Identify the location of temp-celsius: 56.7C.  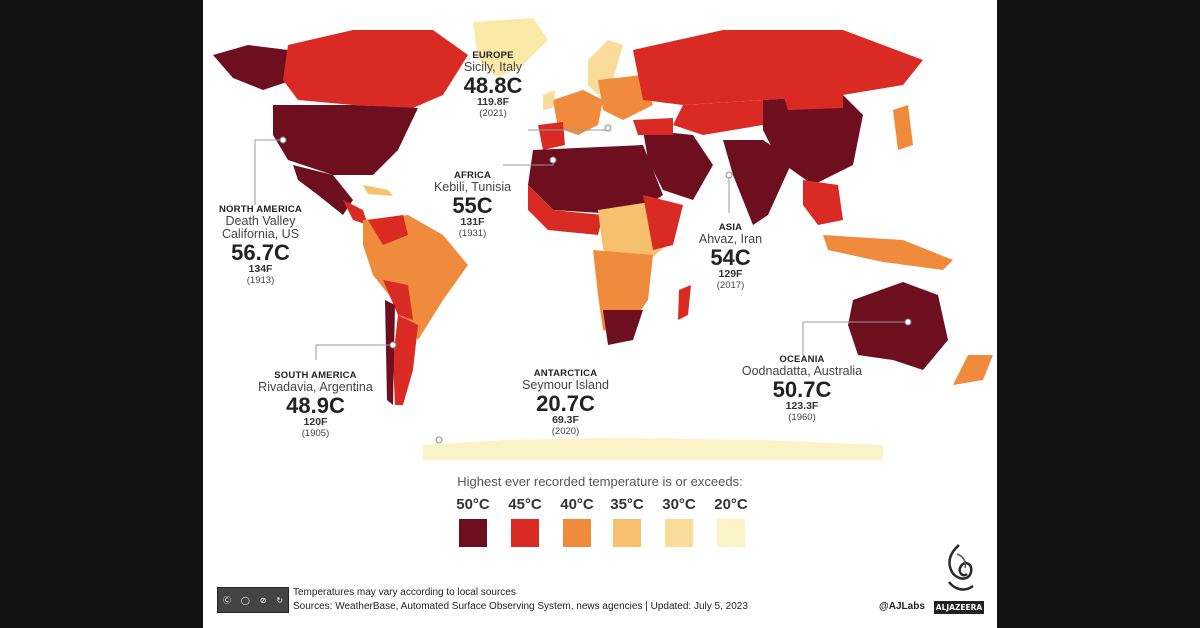
(260, 252).